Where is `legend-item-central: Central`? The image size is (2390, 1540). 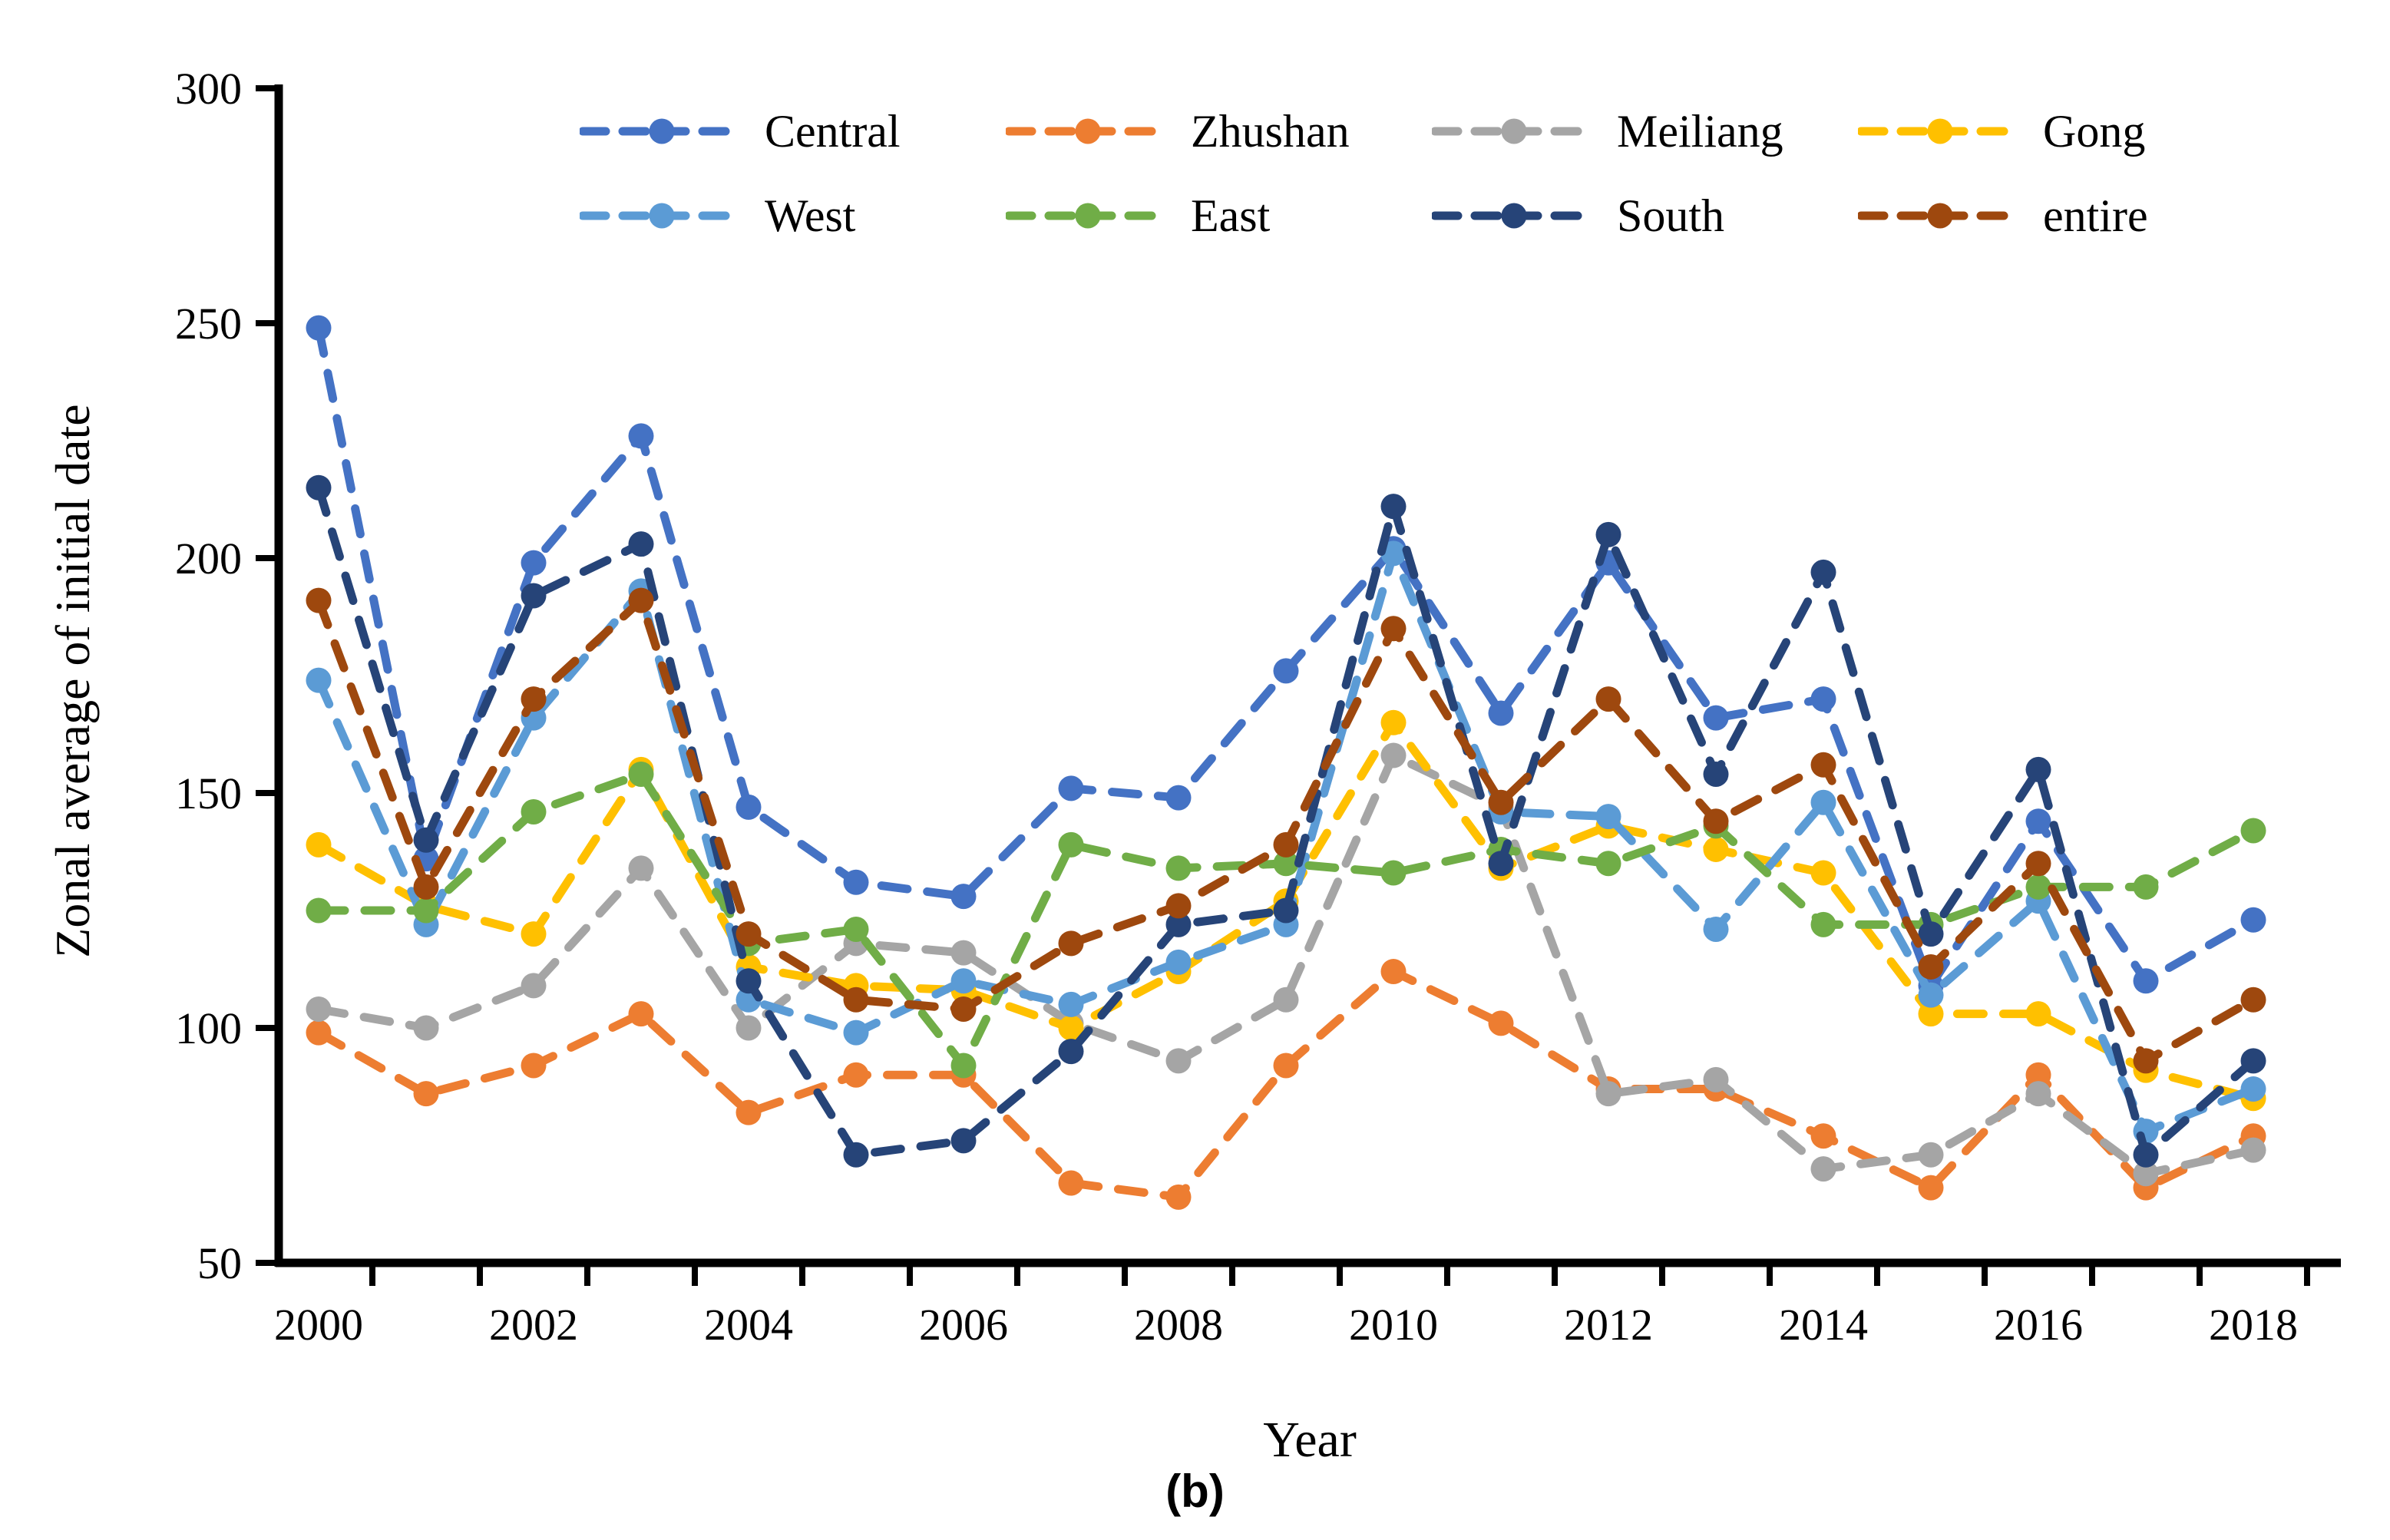 legend-item-central: Central is located at coordinates (793, 131).